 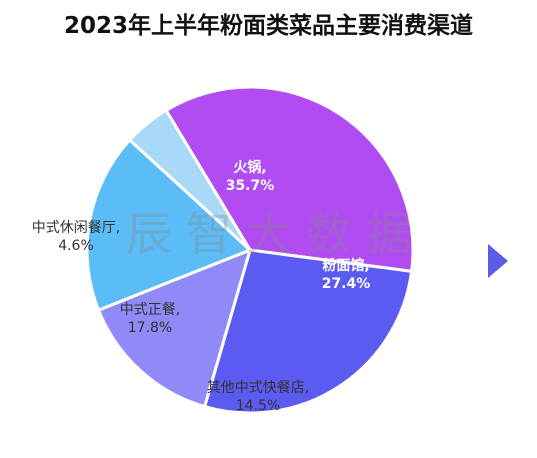 I want to click on triangle-right-icon, so click(x=498, y=261).